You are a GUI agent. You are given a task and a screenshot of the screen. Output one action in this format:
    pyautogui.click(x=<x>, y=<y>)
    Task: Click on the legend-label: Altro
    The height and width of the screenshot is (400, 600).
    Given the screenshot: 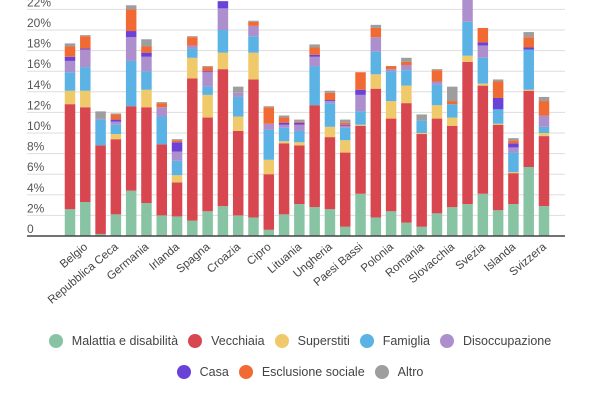 What is the action you would take?
    pyautogui.click(x=410, y=372)
    